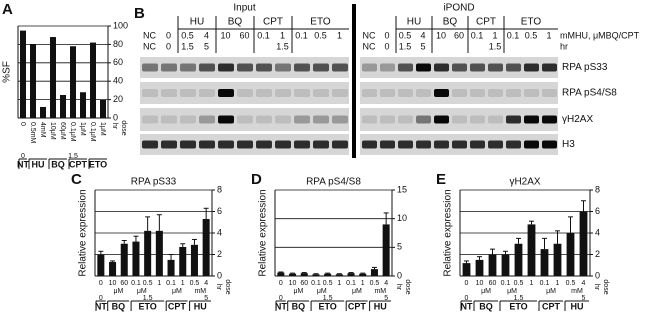  What do you see at coordinates (273, 22) in the screenshot?
I see `blot-group: CPT` at bounding box center [273, 22].